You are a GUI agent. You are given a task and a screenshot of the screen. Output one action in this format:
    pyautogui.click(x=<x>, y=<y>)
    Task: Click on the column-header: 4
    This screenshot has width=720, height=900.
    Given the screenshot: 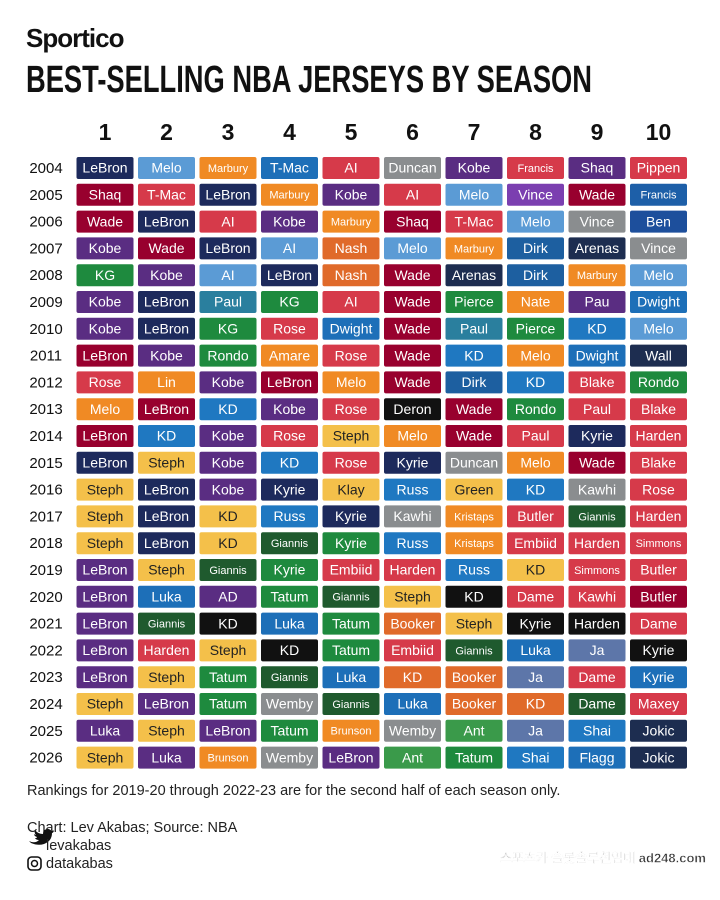 What is the action you would take?
    pyautogui.click(x=289, y=132)
    